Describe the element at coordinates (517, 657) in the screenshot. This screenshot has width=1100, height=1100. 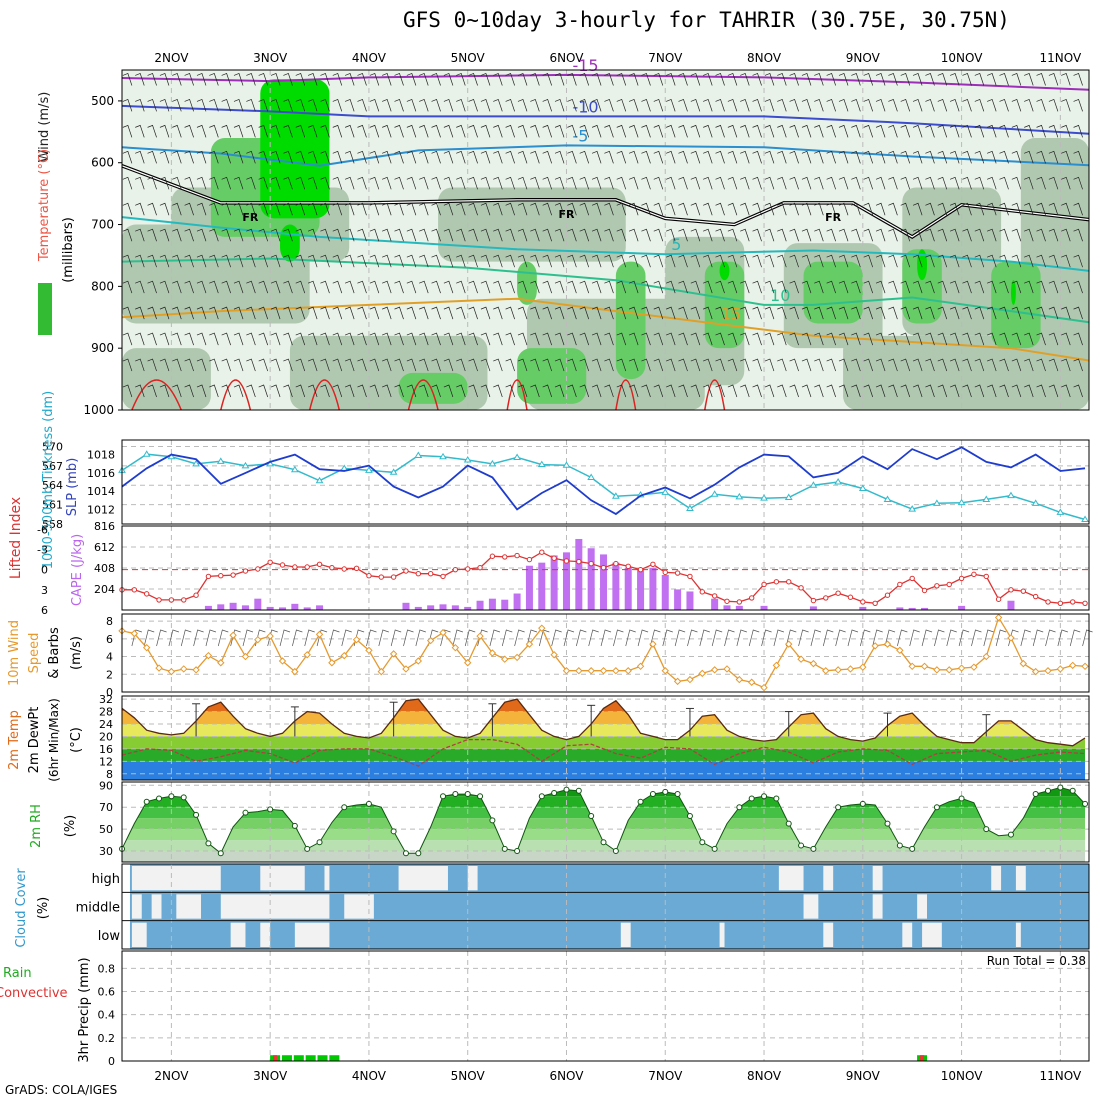
I see `wind-speed-point` at that location.